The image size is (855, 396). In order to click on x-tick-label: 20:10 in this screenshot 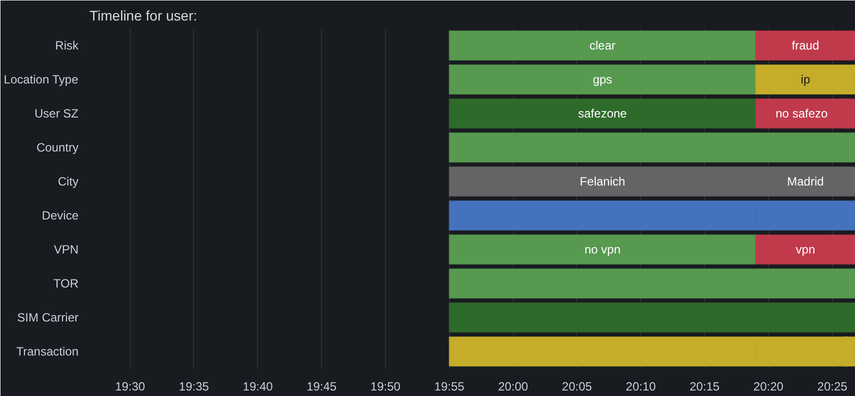, I will do `click(641, 387)`.